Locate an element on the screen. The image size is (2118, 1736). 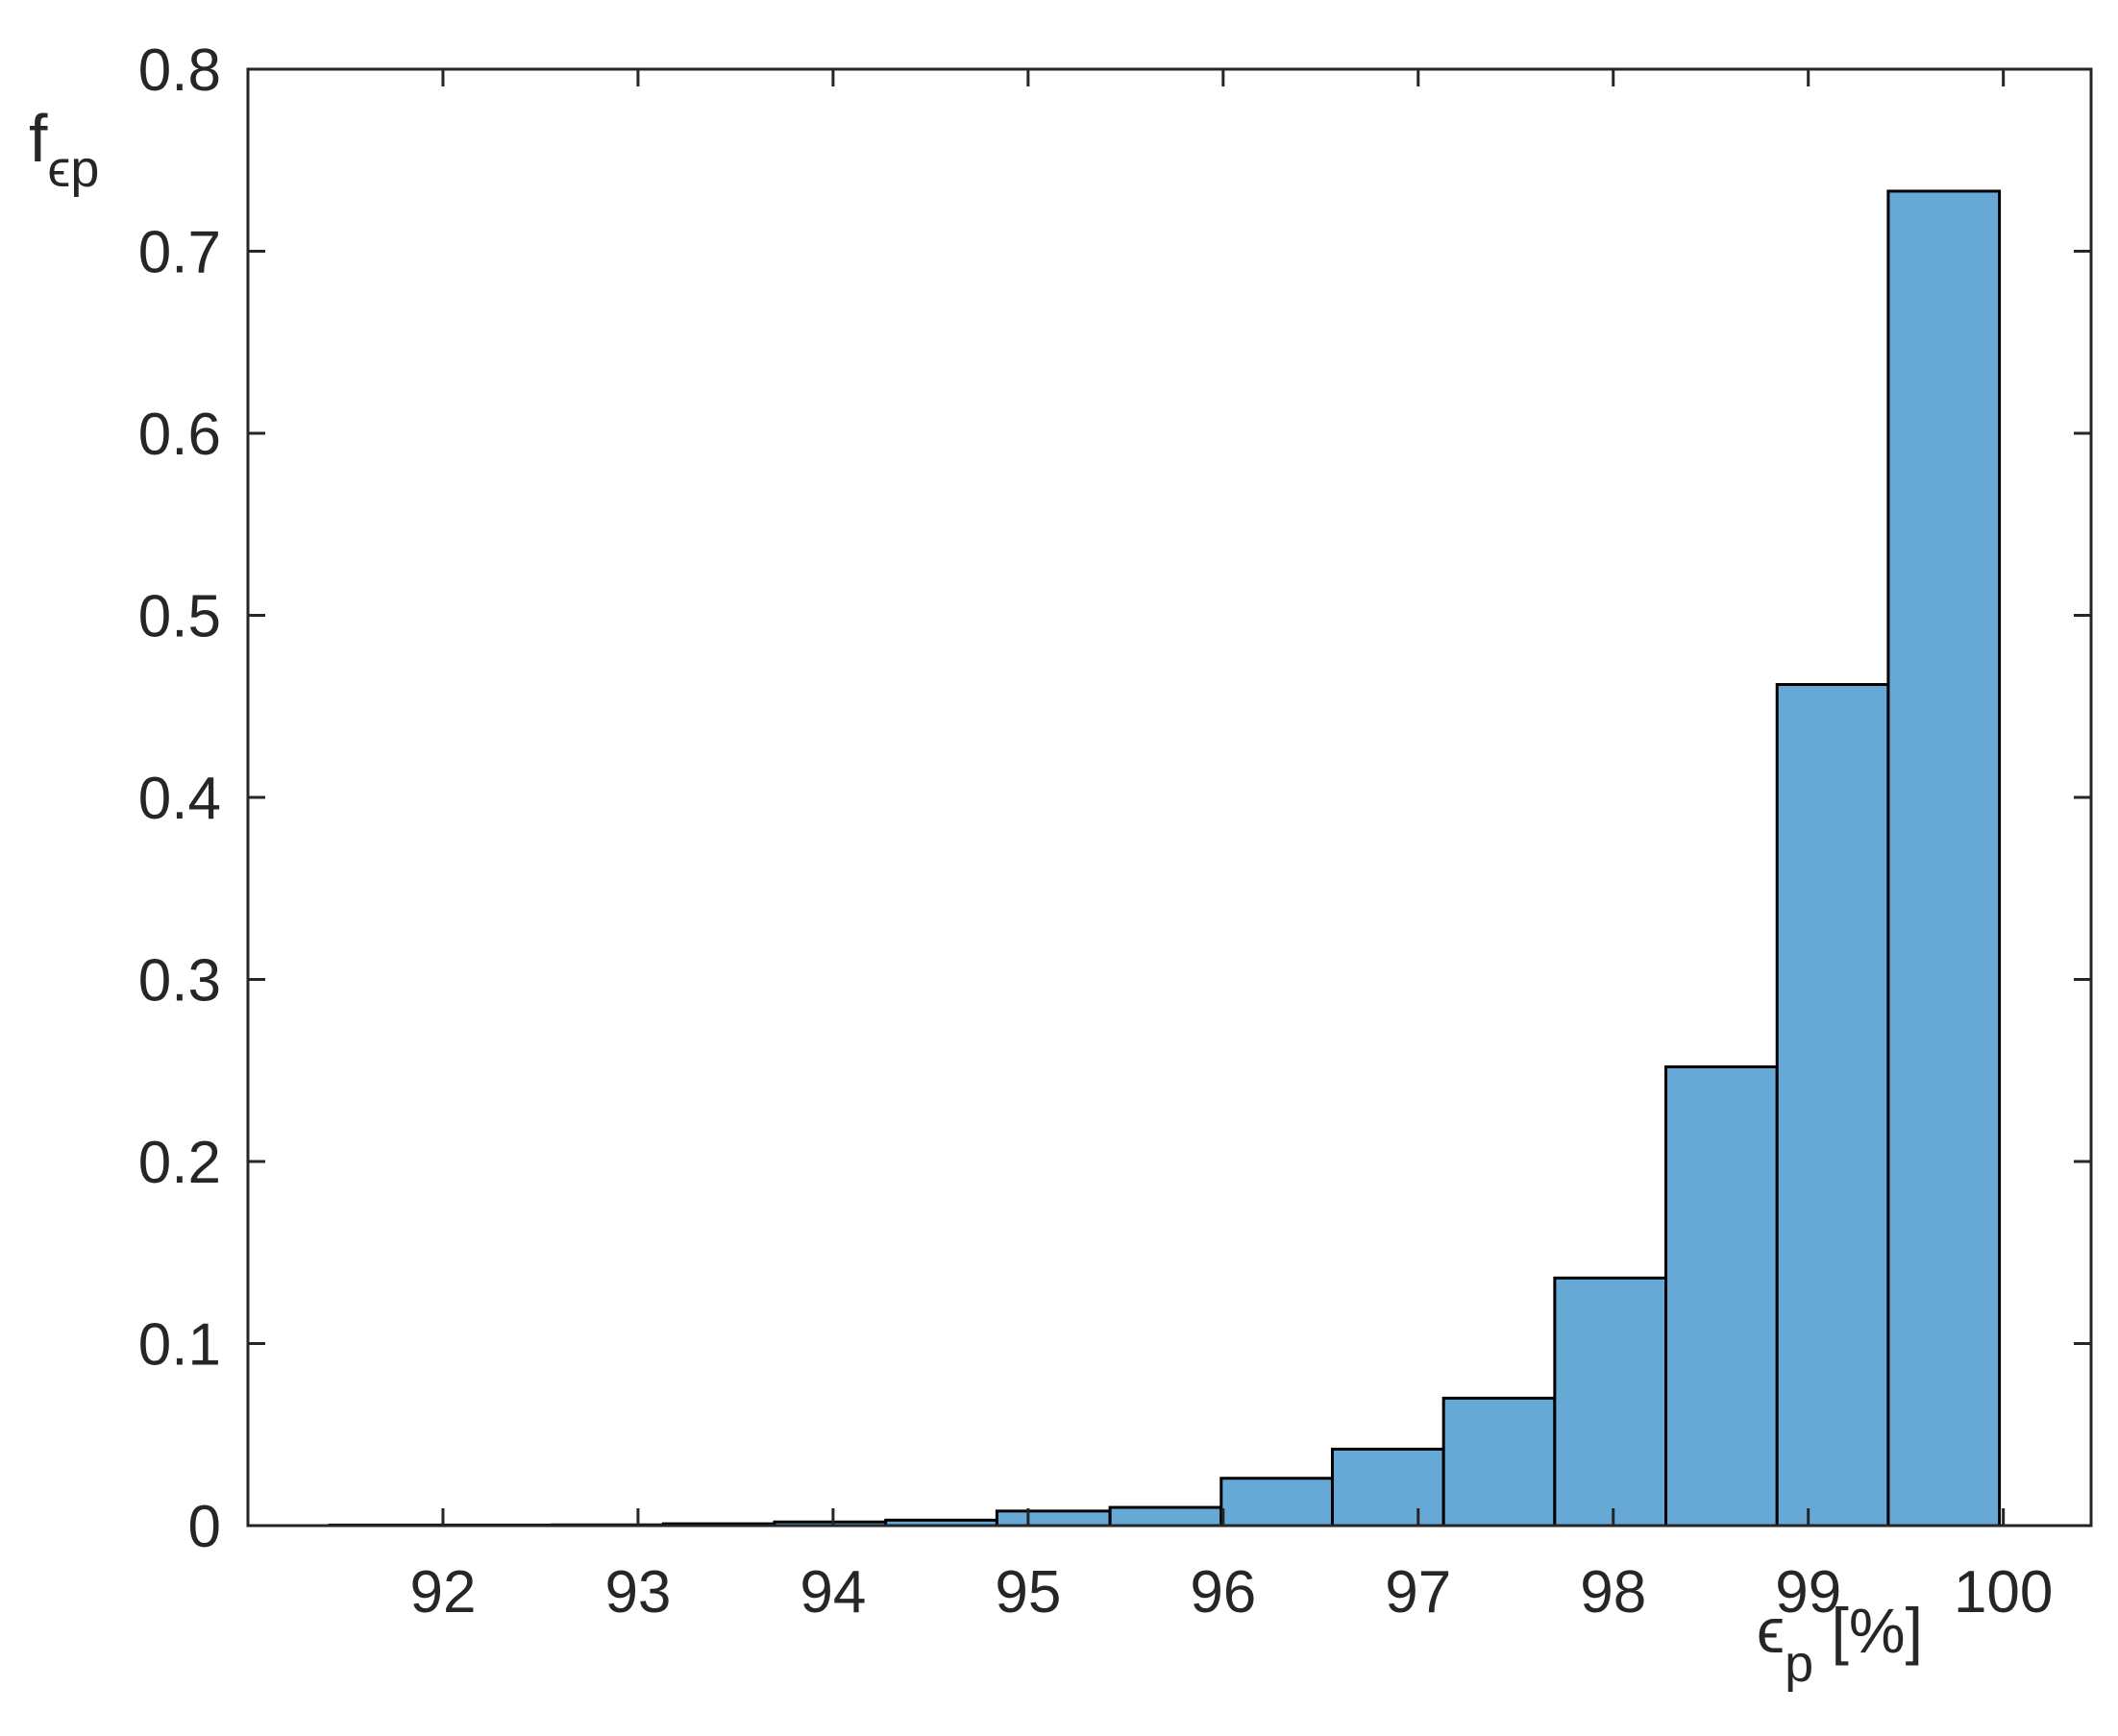
x-tick-label: 93 is located at coordinates (637, 1592).